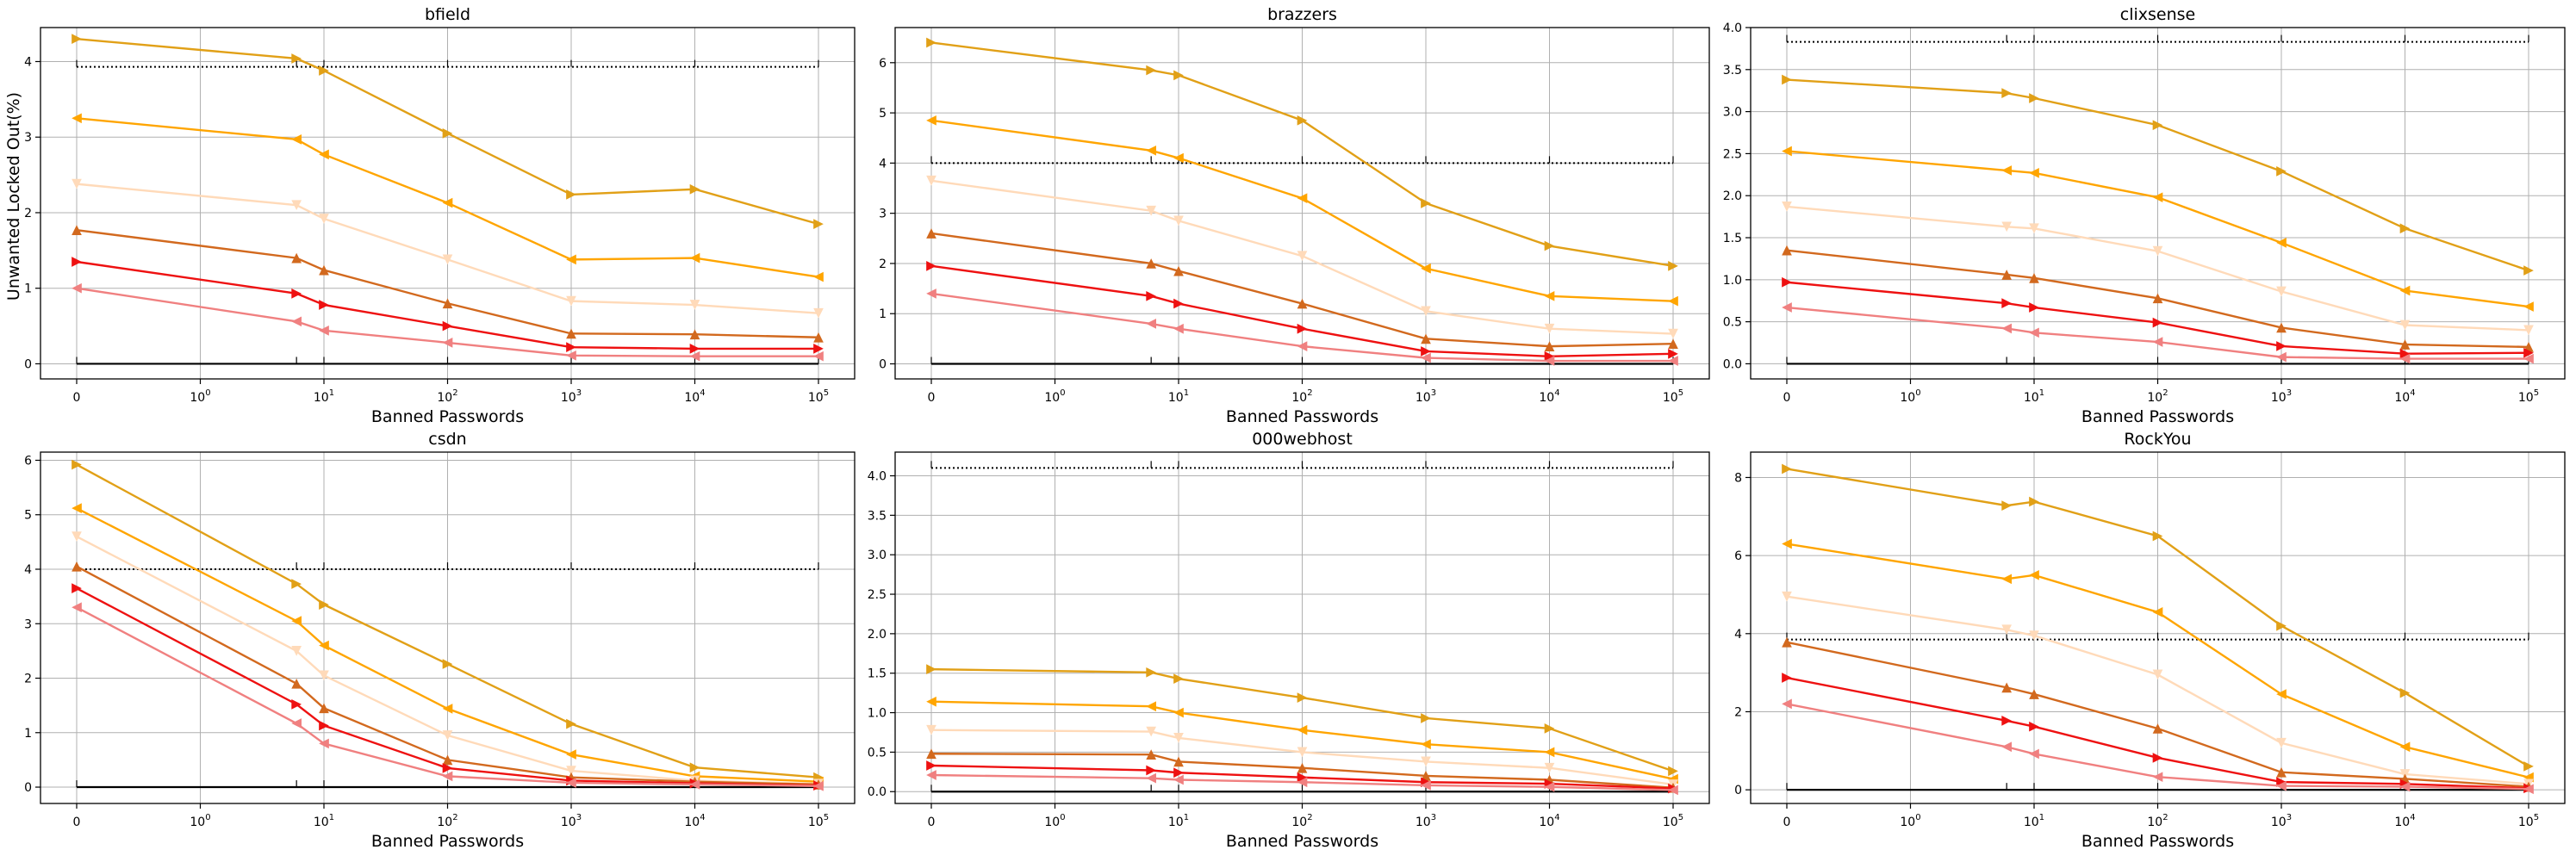 This screenshot has height=856, width=2576. What do you see at coordinates (883, 164) in the screenshot?
I see `y-tick-label: 4` at bounding box center [883, 164].